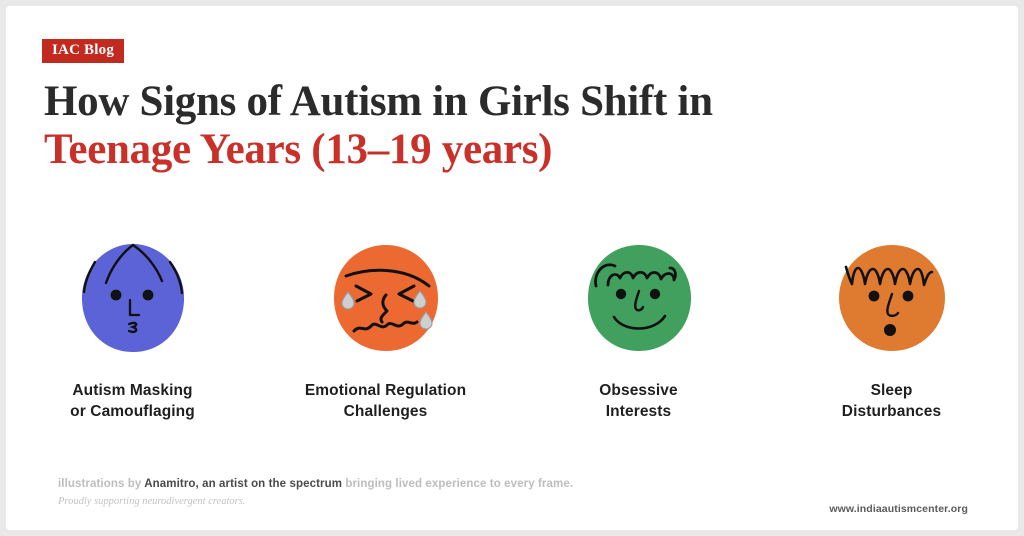 This screenshot has width=1024, height=536. I want to click on sign-card-caption: Emotional Regulation Challenges, so click(385, 401).